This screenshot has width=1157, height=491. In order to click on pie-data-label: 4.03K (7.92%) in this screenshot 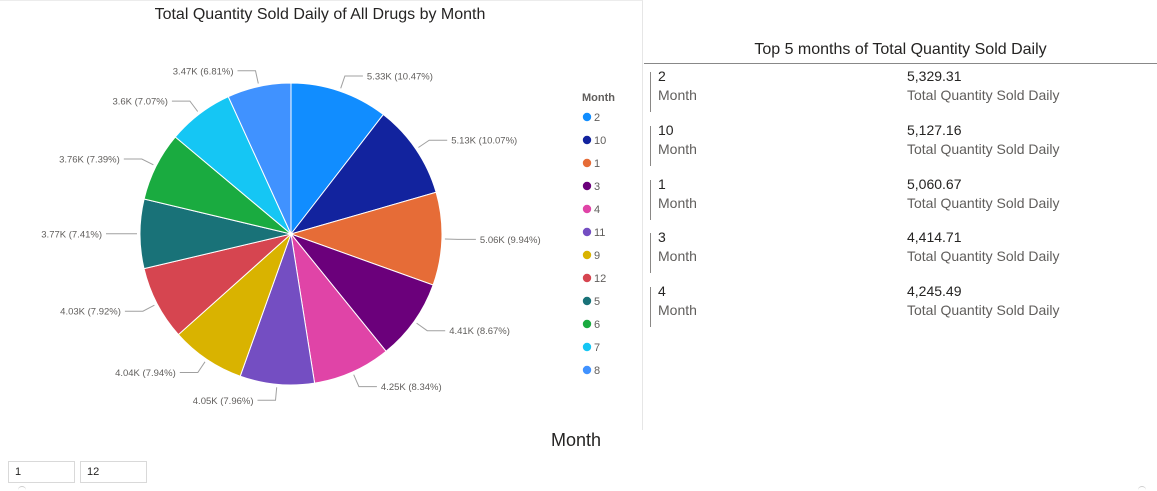, I will do `click(90, 312)`.